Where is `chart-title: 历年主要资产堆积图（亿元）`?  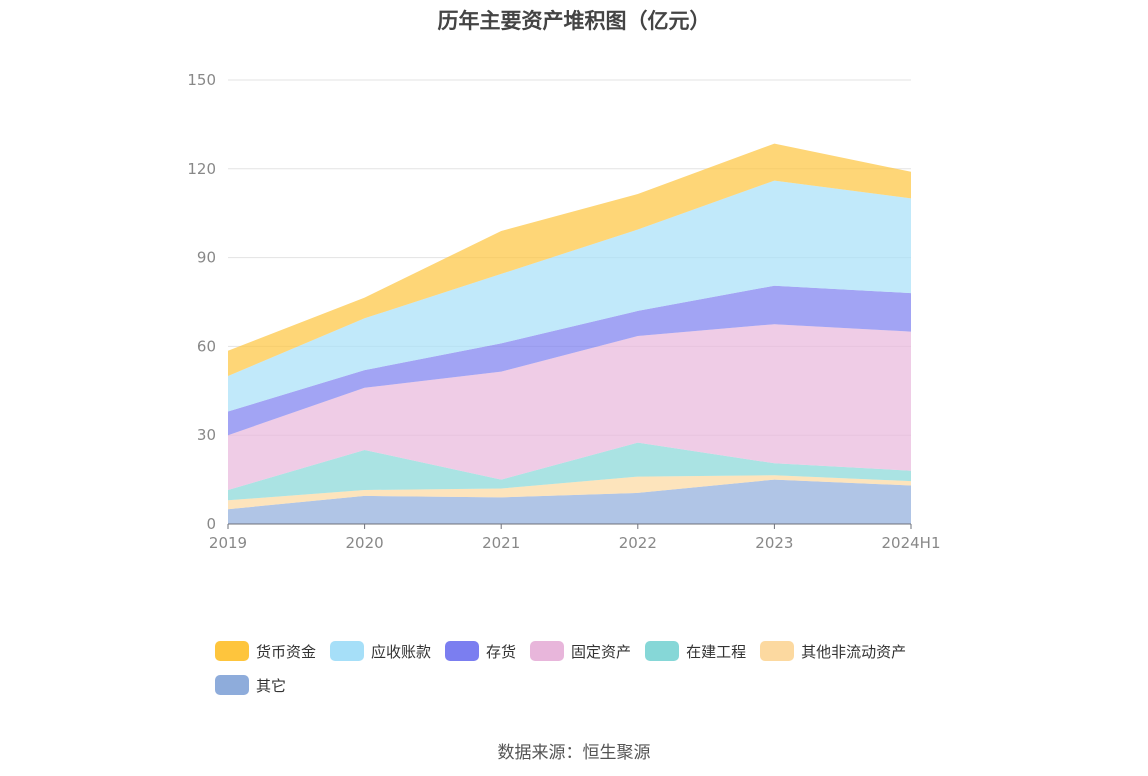 chart-title: 历年主要资产堆积图（亿元） is located at coordinates (574, 21).